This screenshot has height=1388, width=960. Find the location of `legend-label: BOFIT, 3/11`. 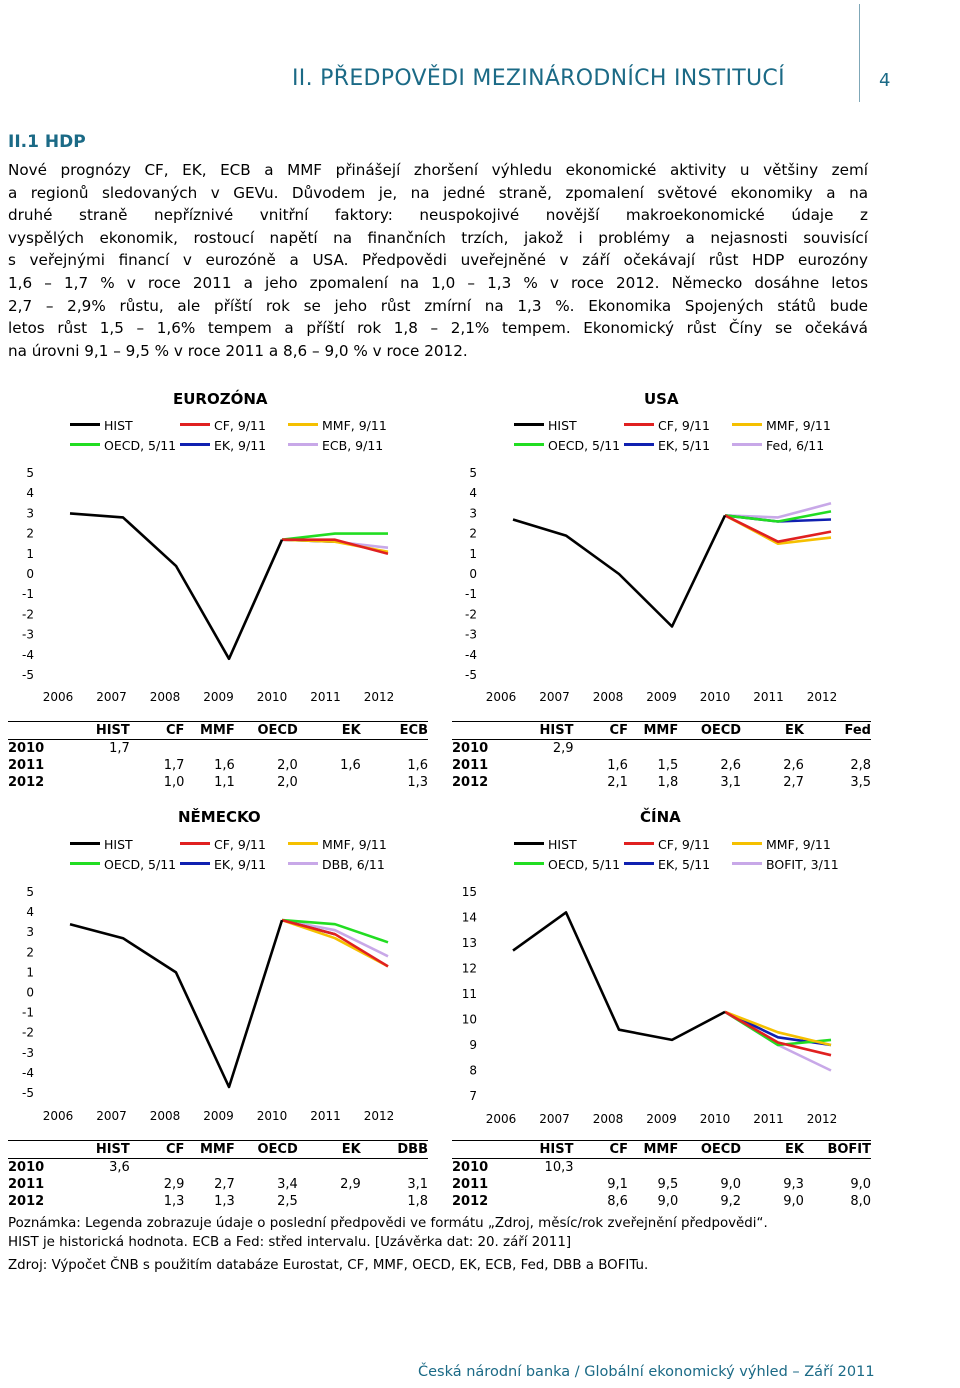

legend-label: BOFIT, 3/11 is located at coordinates (802, 864).